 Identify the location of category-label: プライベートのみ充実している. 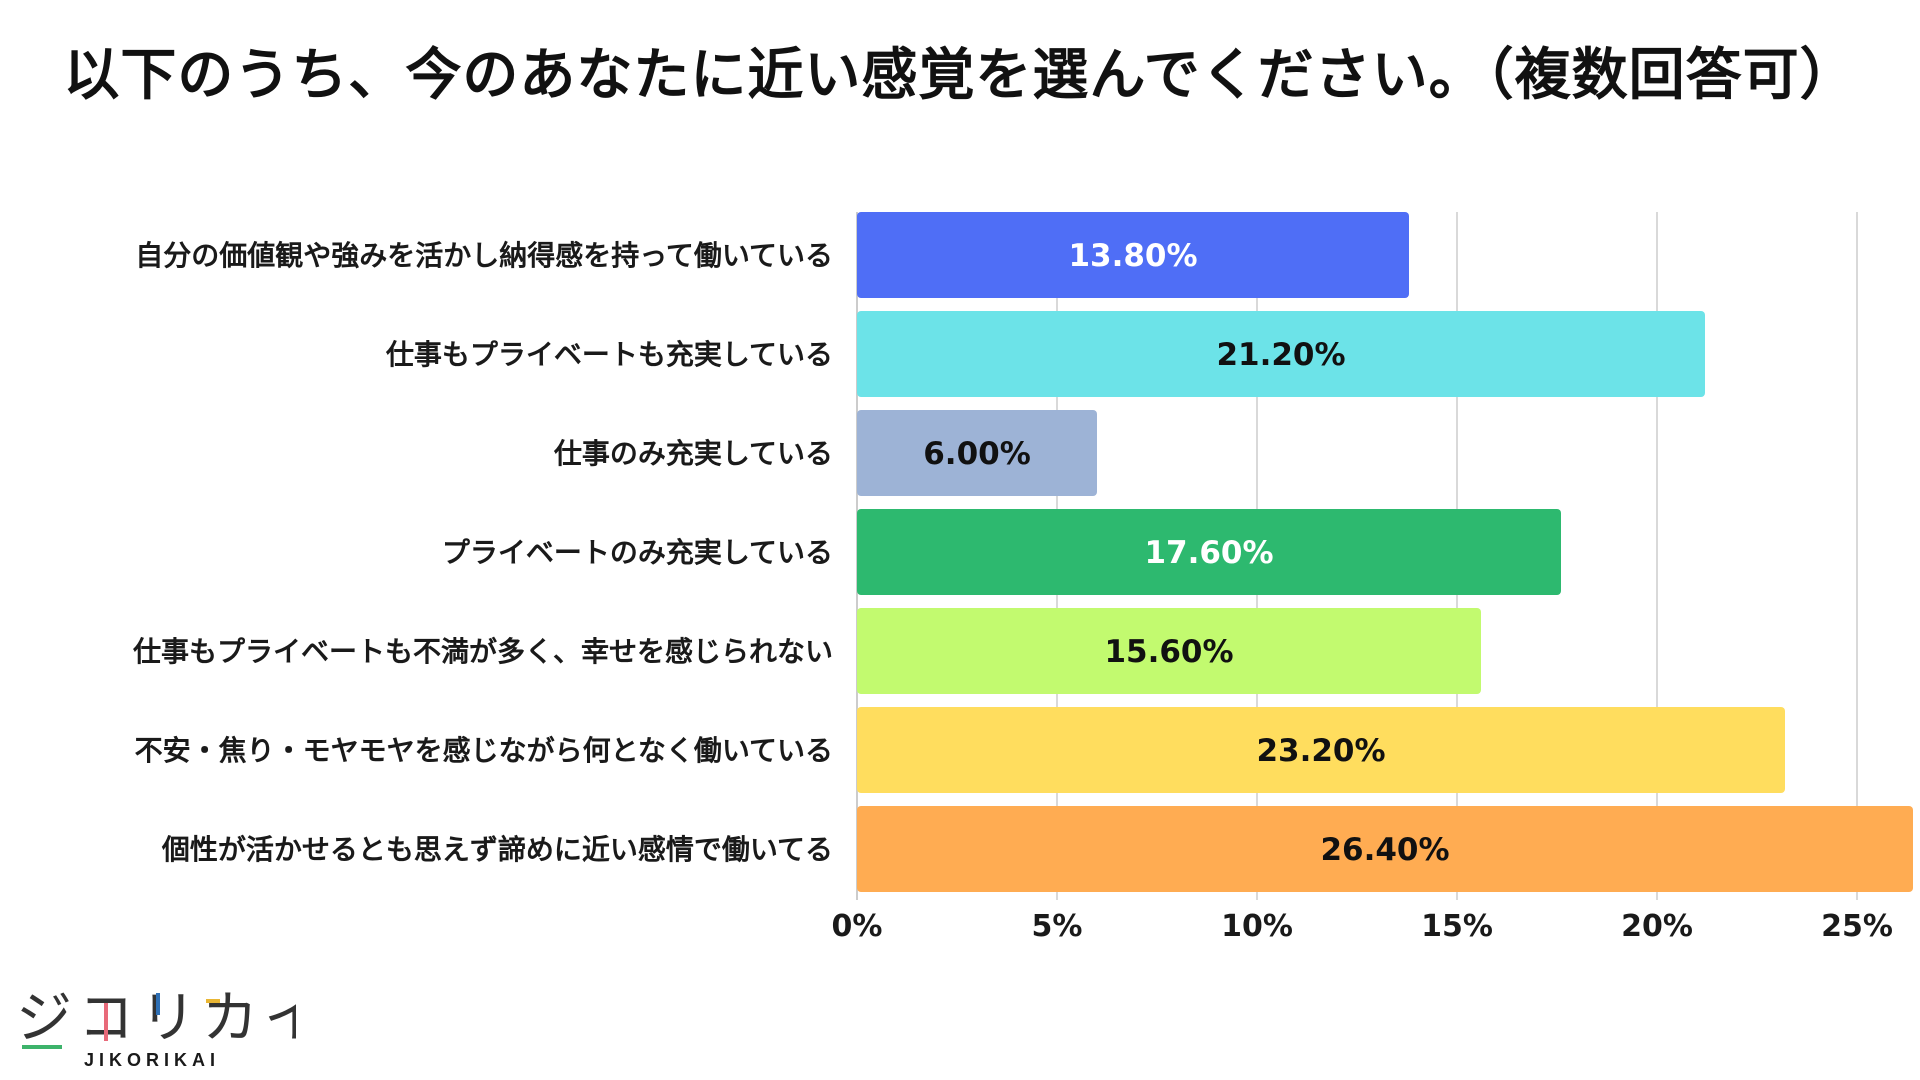
(637, 552).